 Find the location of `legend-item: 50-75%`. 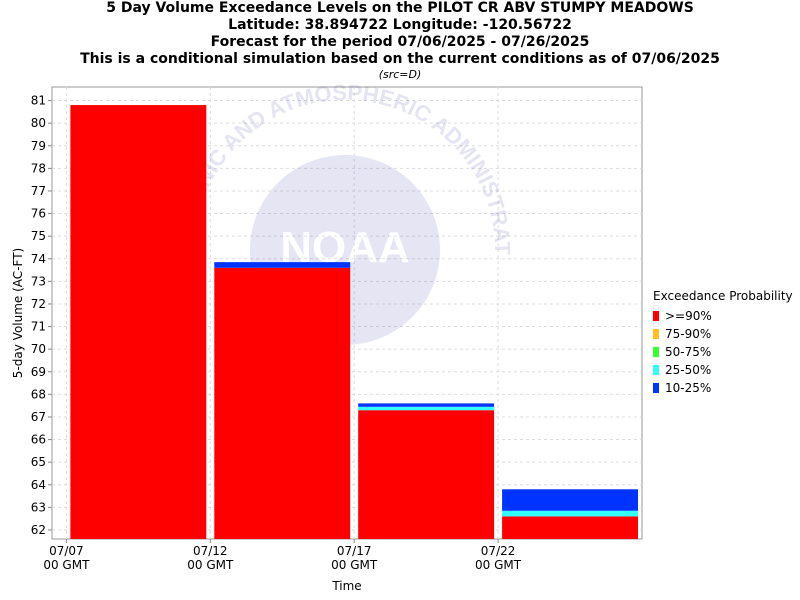

legend-item: 50-75% is located at coordinates (723, 352).